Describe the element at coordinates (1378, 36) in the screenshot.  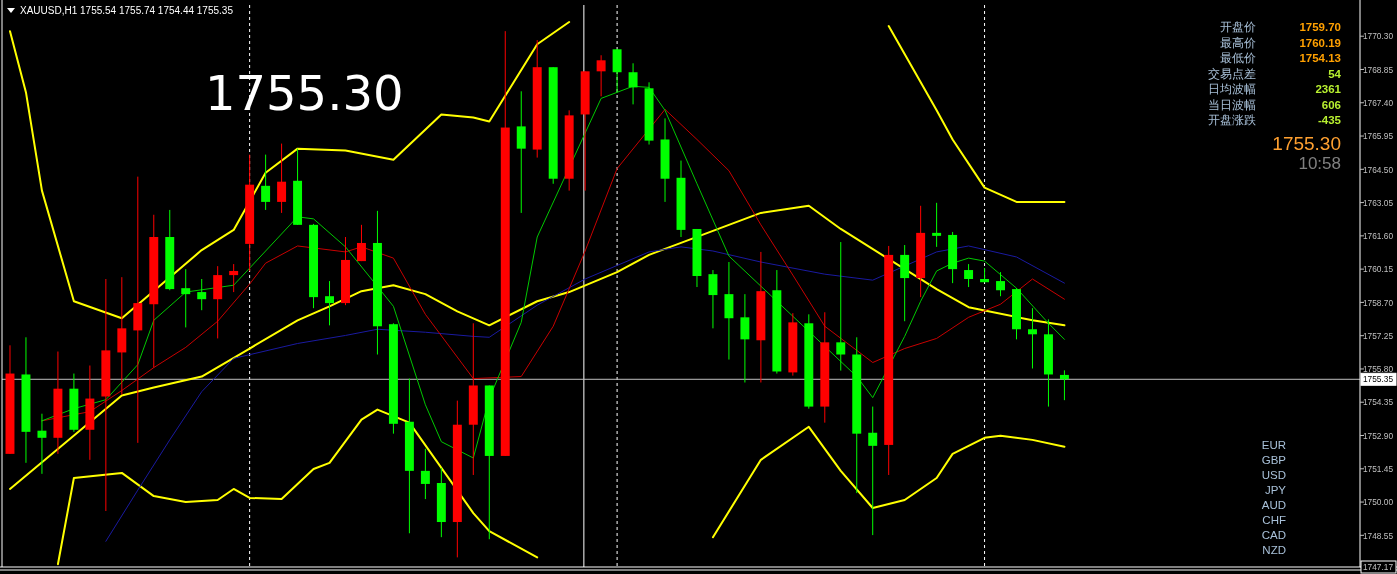
I see `y-tick-label: 1770.30` at that location.